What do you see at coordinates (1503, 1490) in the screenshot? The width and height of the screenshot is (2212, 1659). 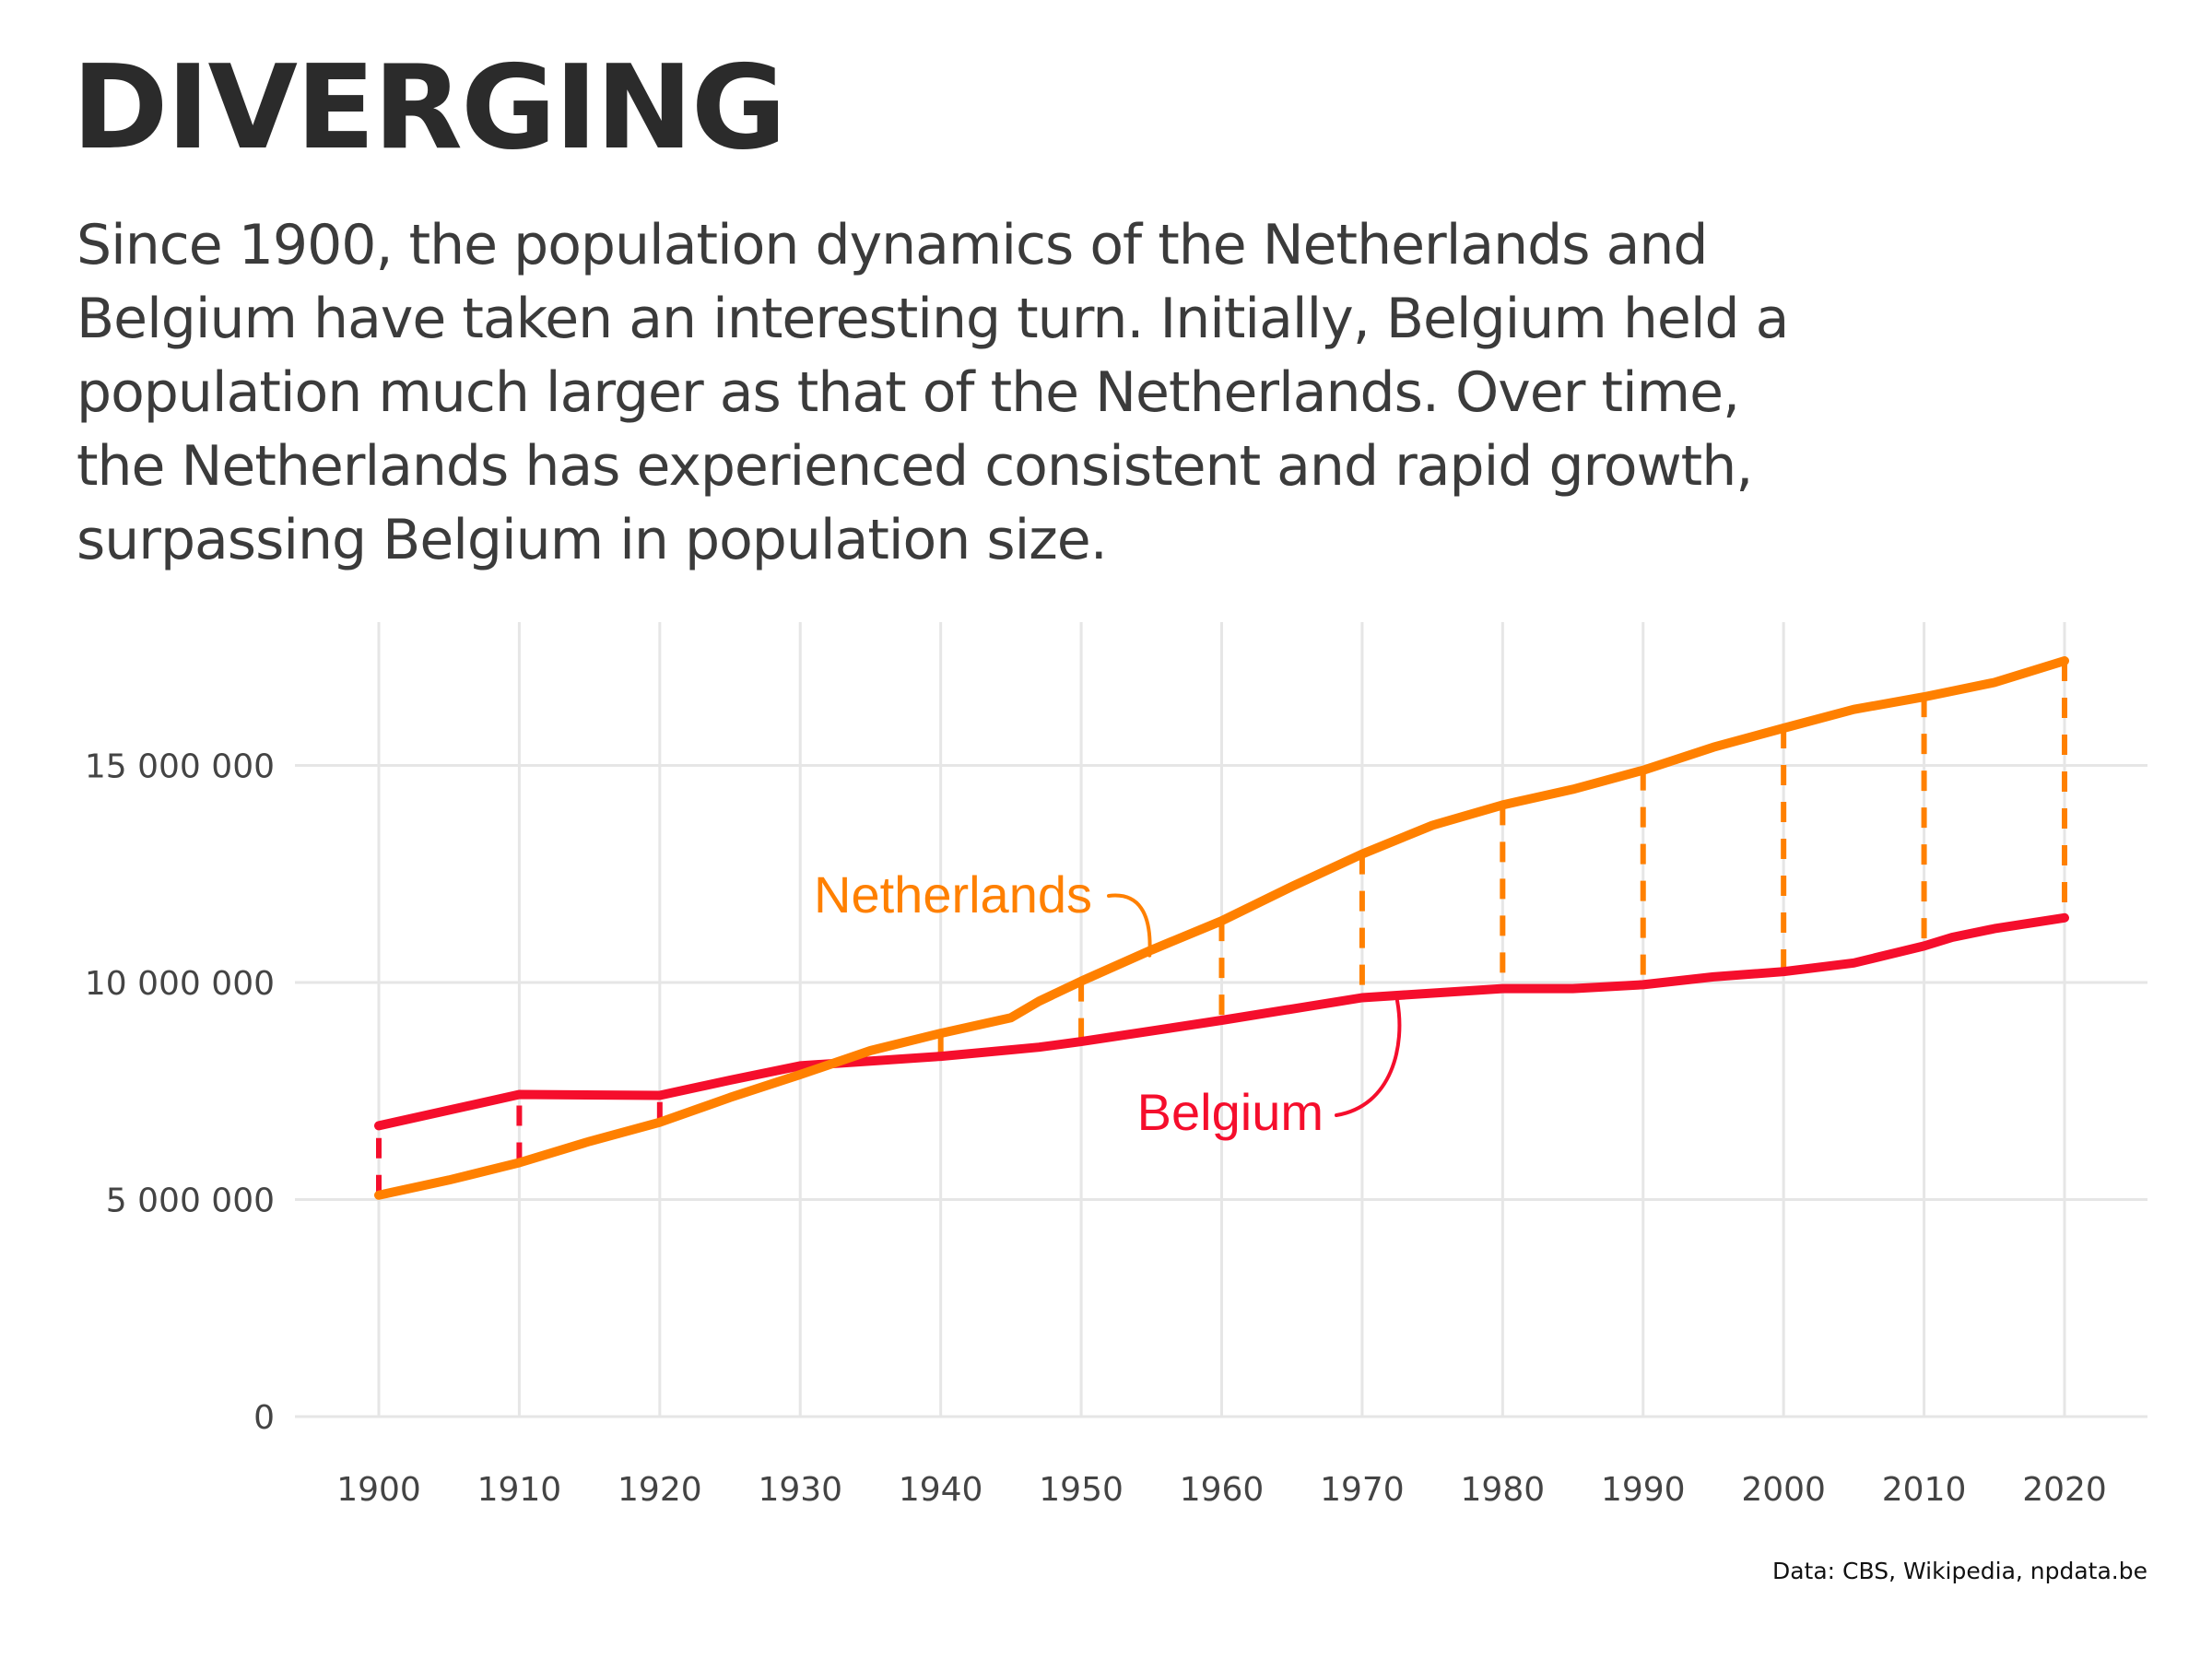 I see `x-tick-label: 1980` at bounding box center [1503, 1490].